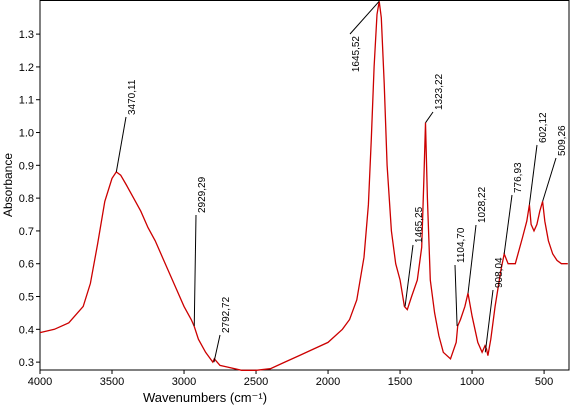  I want to click on x-tick-label: 1500, so click(400, 382).